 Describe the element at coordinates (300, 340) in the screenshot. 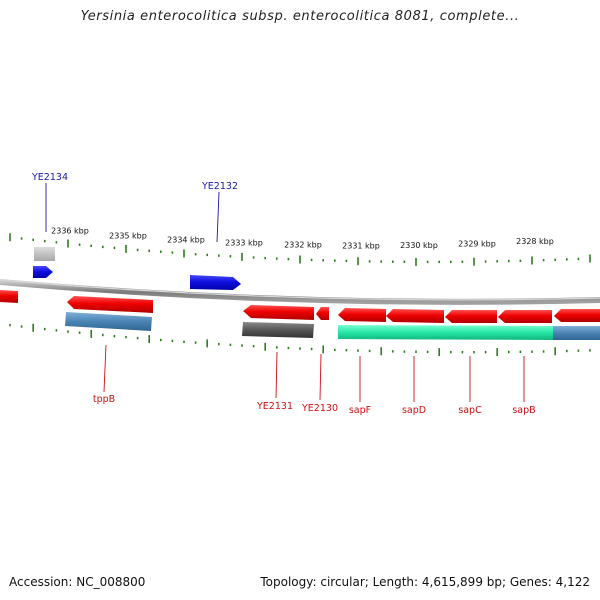

I see `inner-tick-marks` at that location.